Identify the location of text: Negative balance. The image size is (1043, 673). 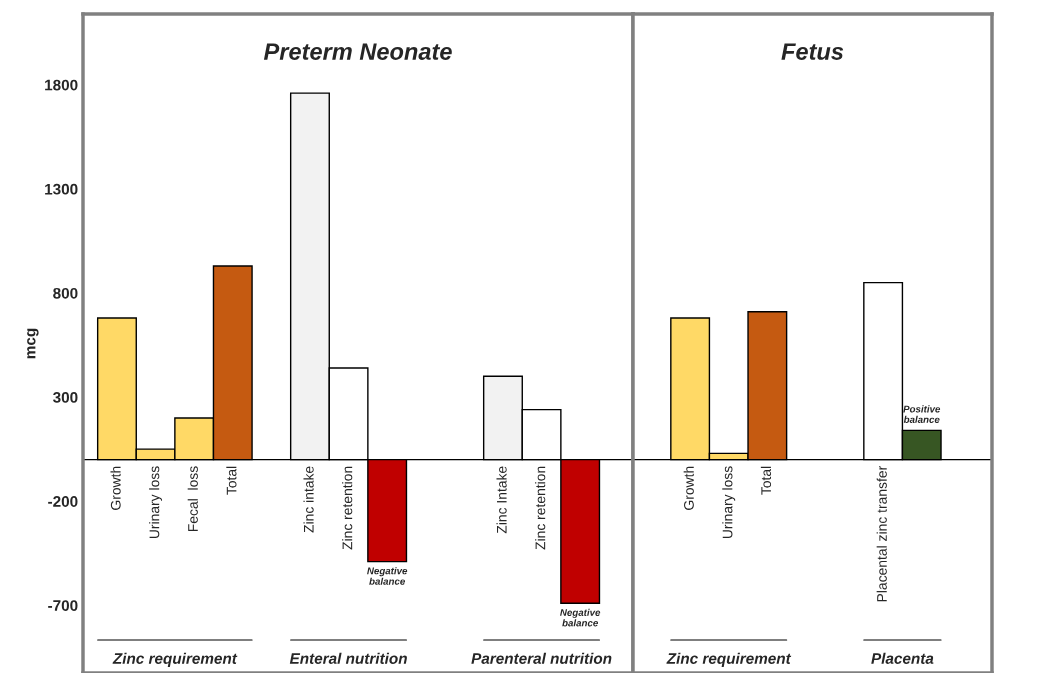
(387, 576).